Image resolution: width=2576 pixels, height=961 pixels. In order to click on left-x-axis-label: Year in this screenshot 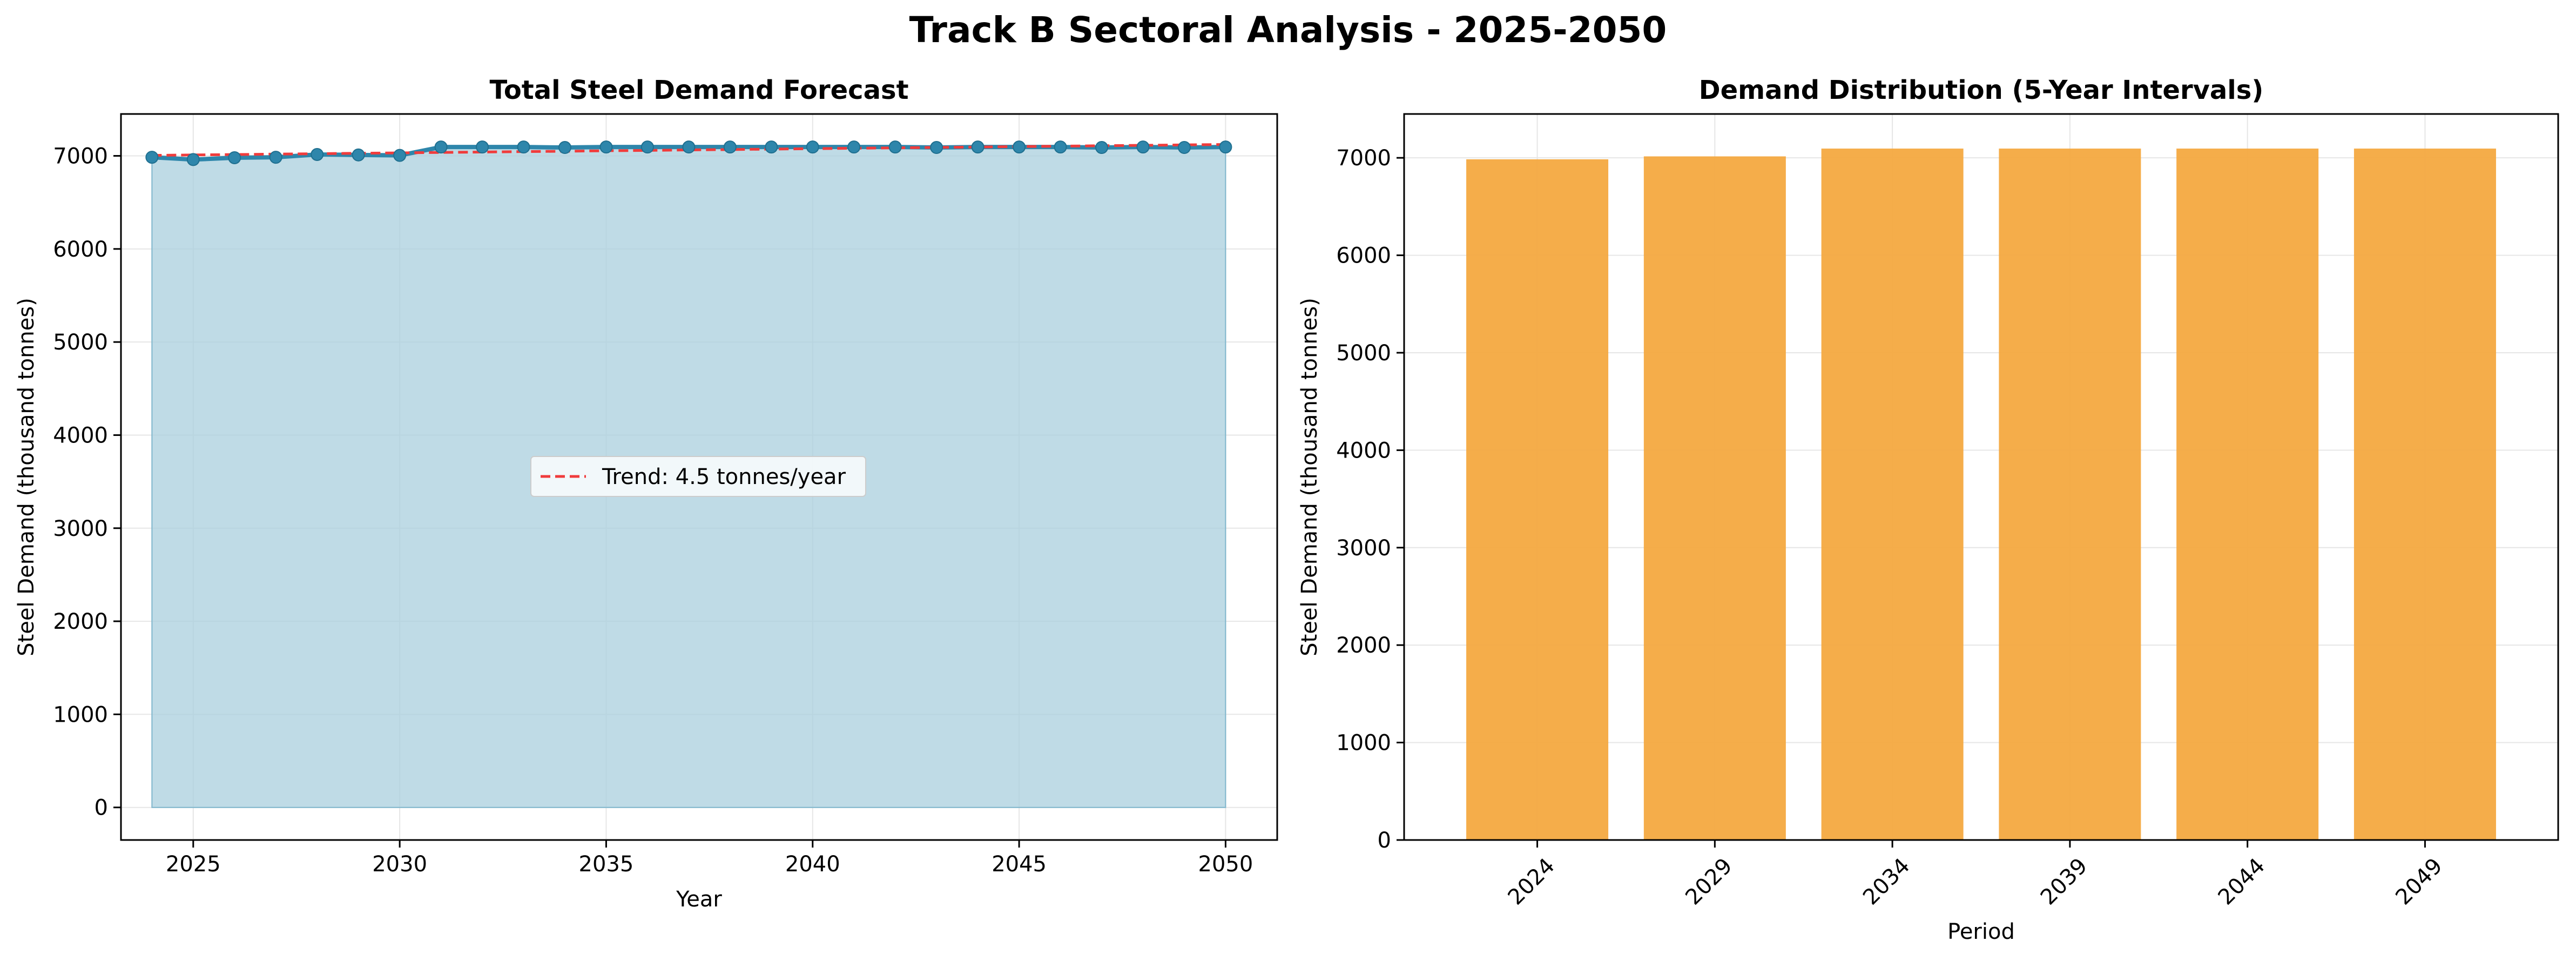, I will do `click(699, 899)`.